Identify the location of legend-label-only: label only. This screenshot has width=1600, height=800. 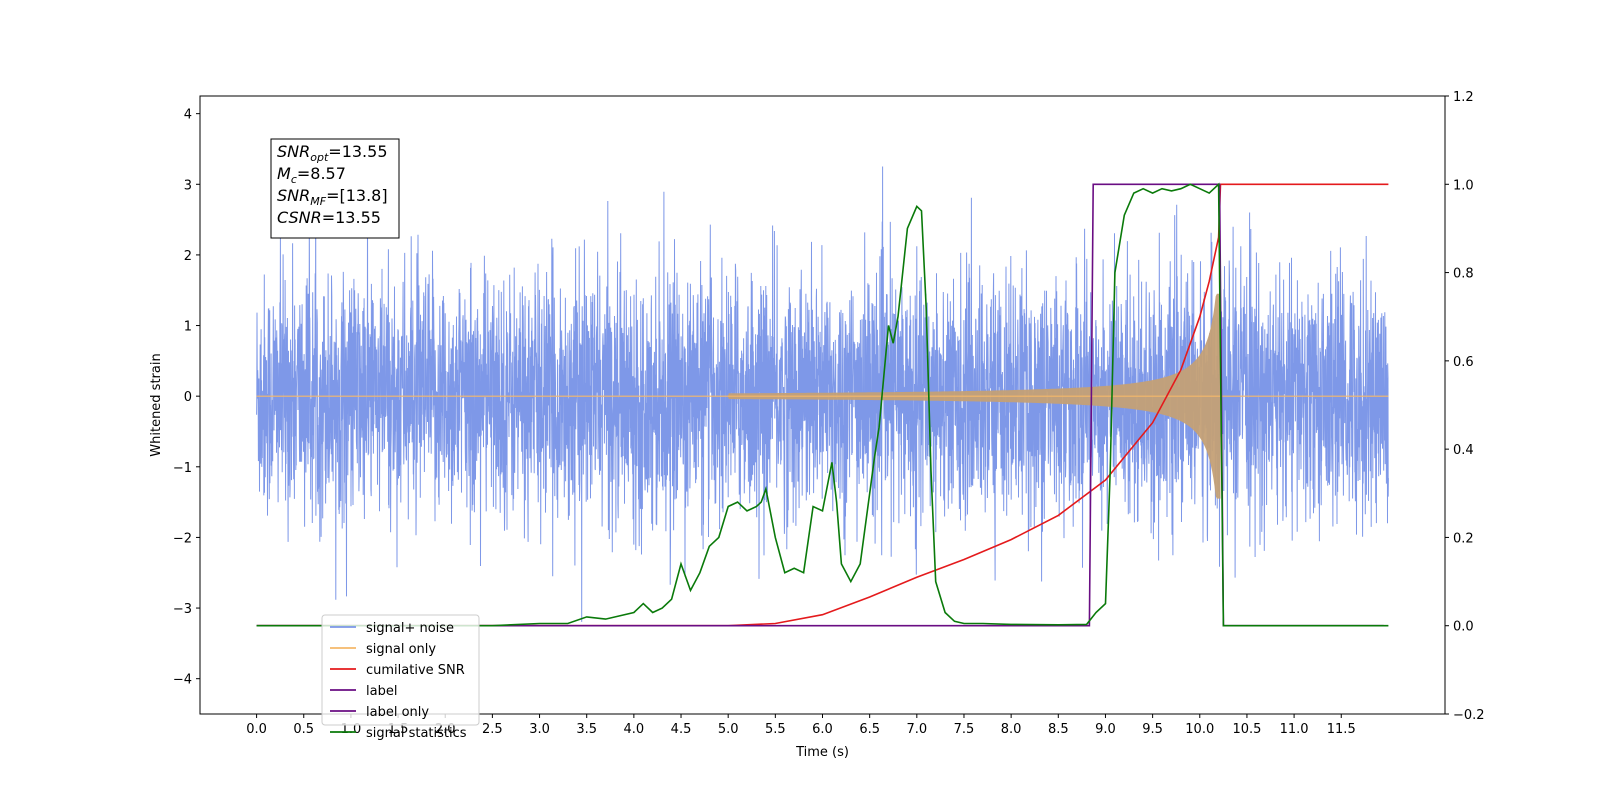
(379, 712).